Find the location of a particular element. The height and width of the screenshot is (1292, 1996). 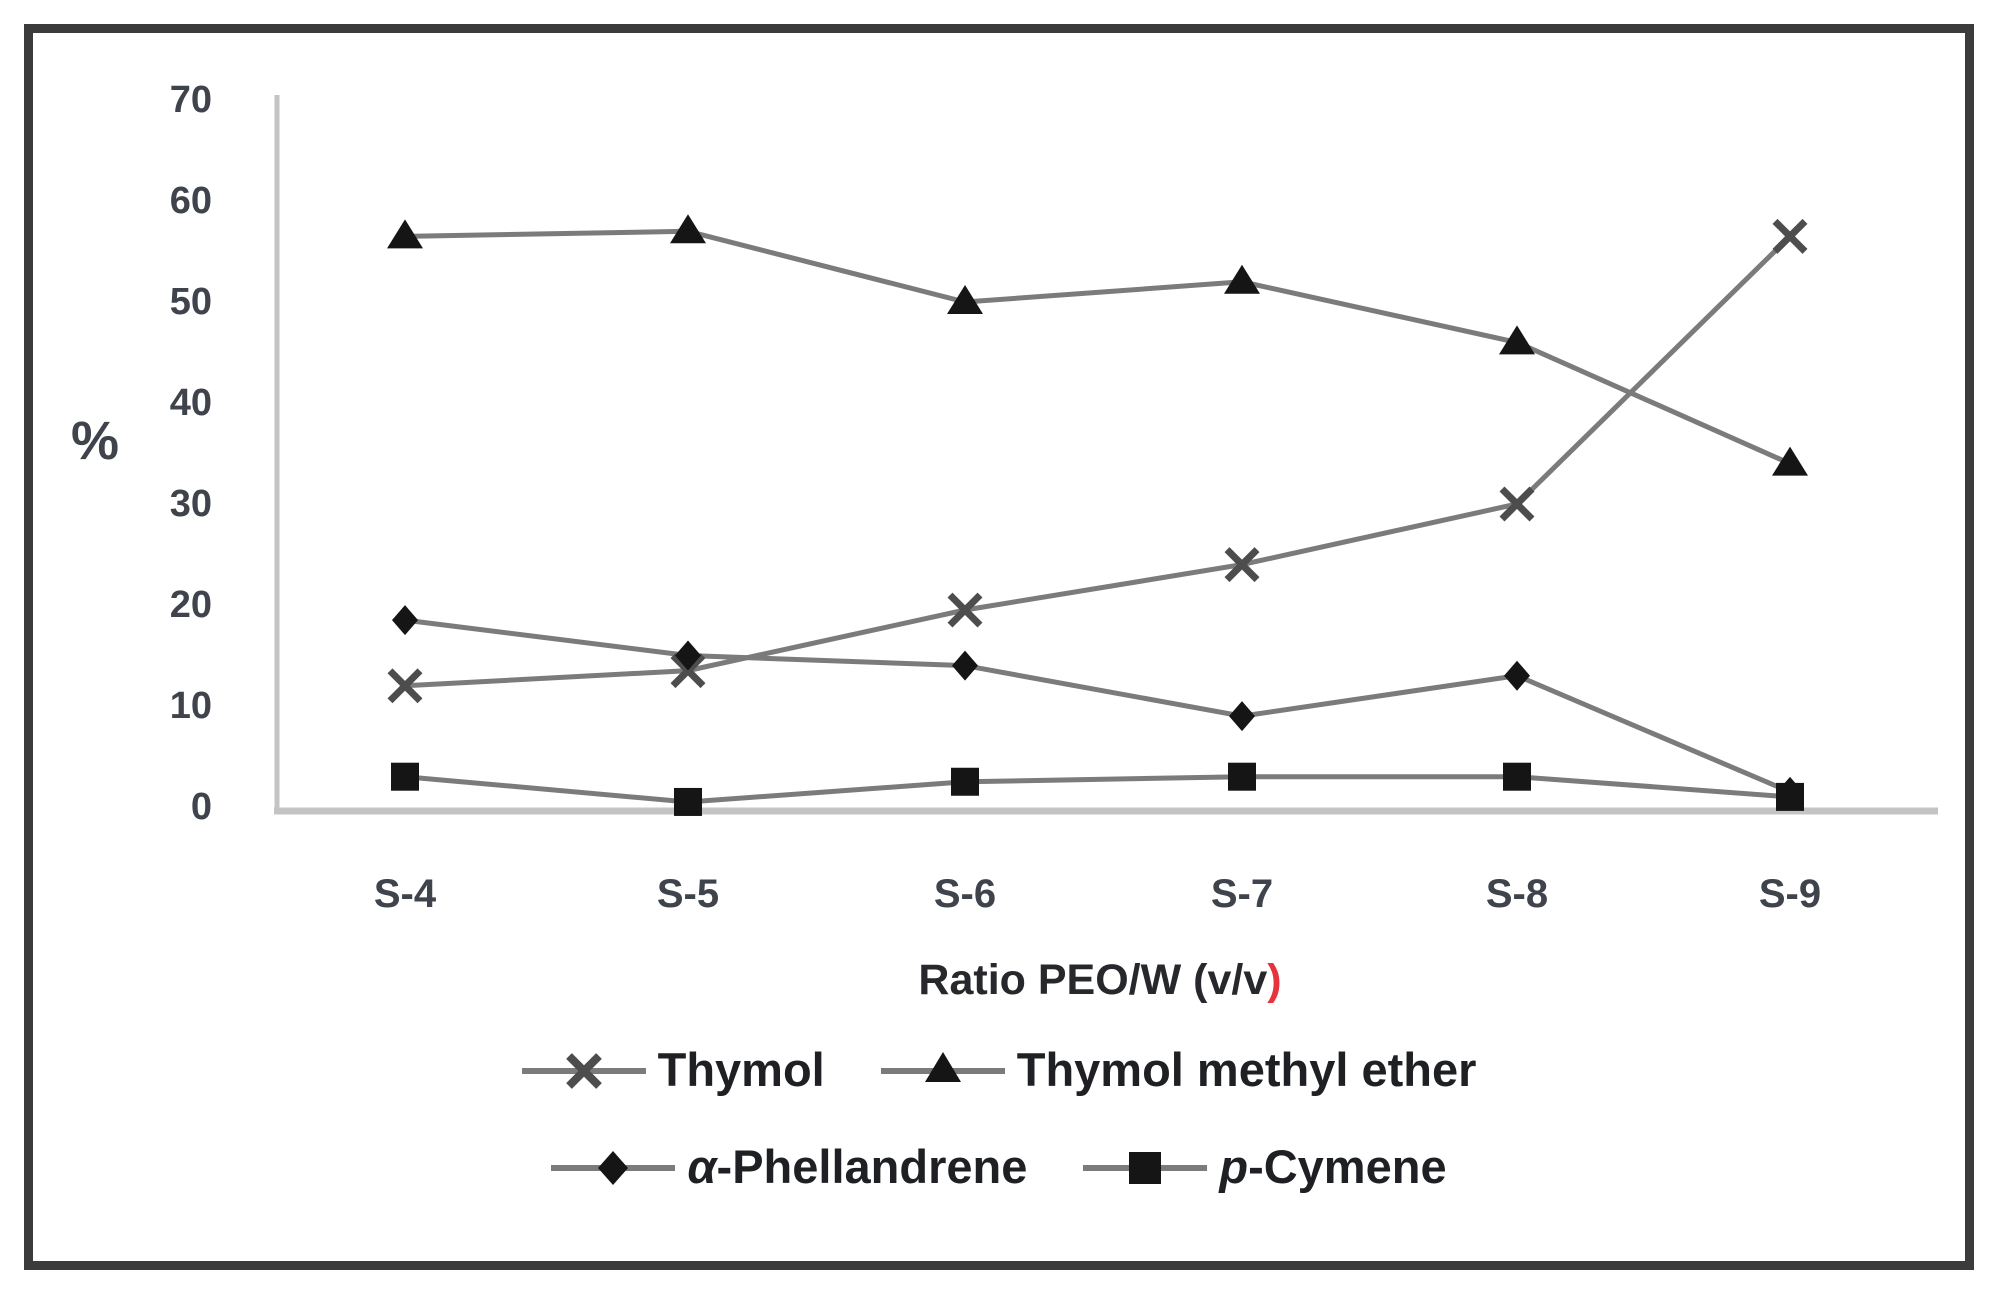

legend-item-thymol: Thymol is located at coordinates (672, 1069).